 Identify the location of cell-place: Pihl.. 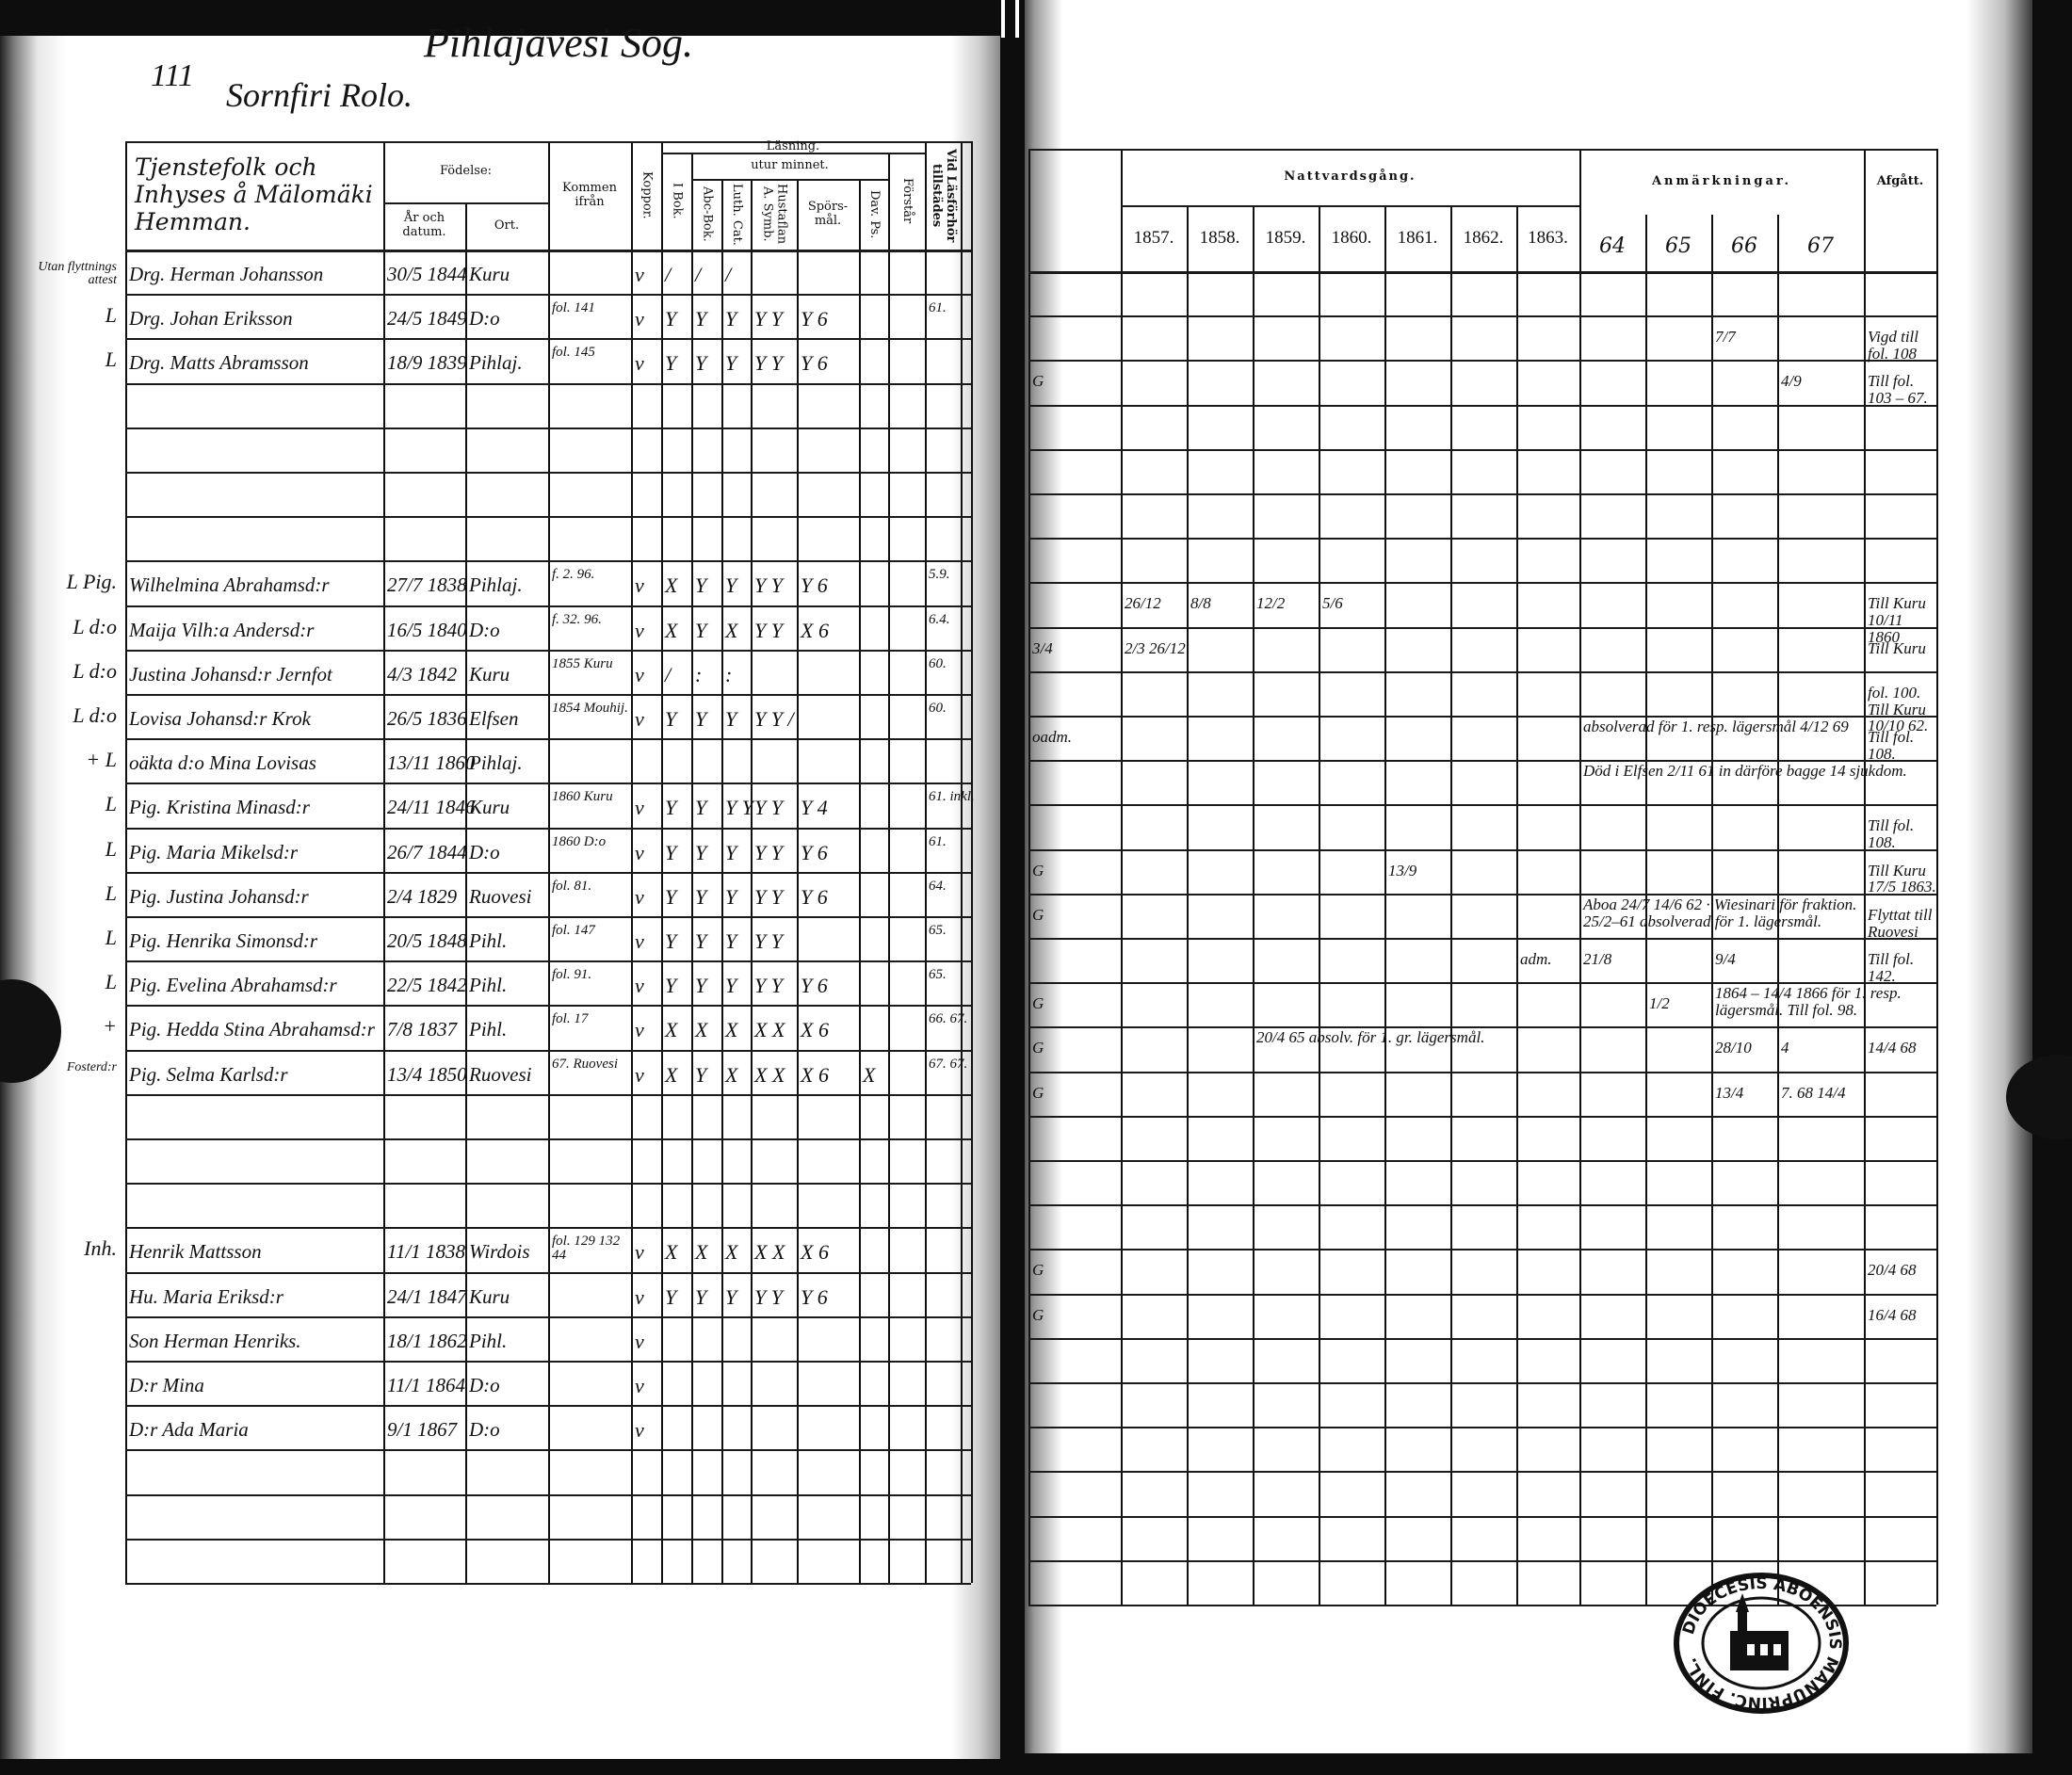
(488, 985).